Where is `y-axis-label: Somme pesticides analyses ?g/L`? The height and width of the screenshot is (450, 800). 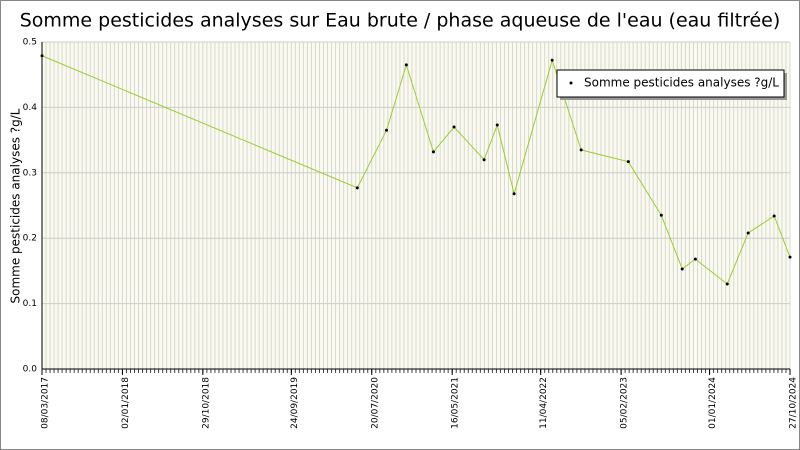 y-axis-label: Somme pesticides analyses ?g/L is located at coordinates (16, 205).